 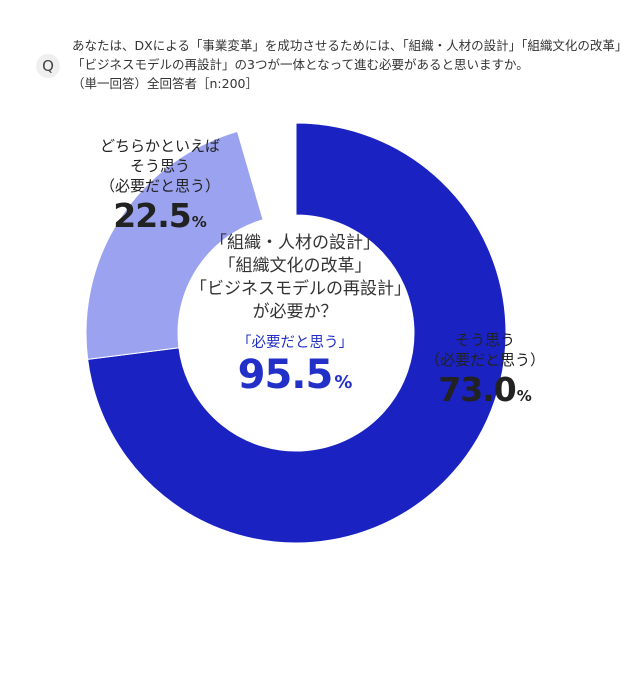 What do you see at coordinates (152, 215) in the screenshot?
I see `slice-value-number: 22.5` at bounding box center [152, 215].